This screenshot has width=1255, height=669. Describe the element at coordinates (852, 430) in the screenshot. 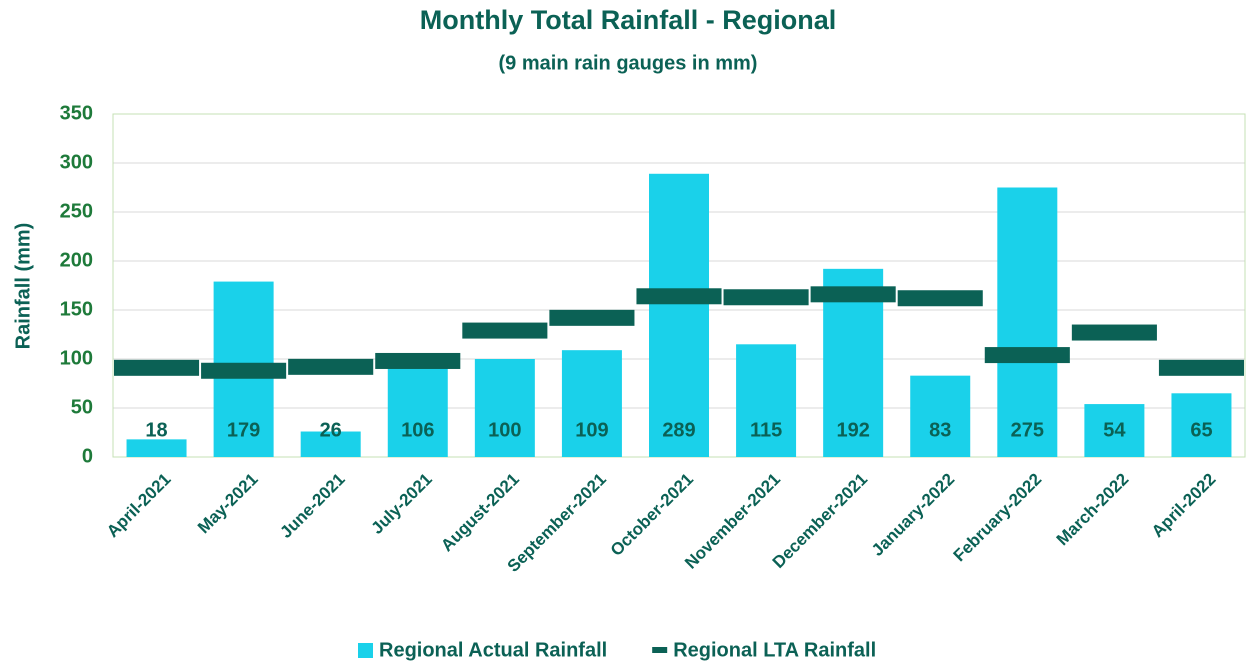

I see `data-label: 192` at that location.